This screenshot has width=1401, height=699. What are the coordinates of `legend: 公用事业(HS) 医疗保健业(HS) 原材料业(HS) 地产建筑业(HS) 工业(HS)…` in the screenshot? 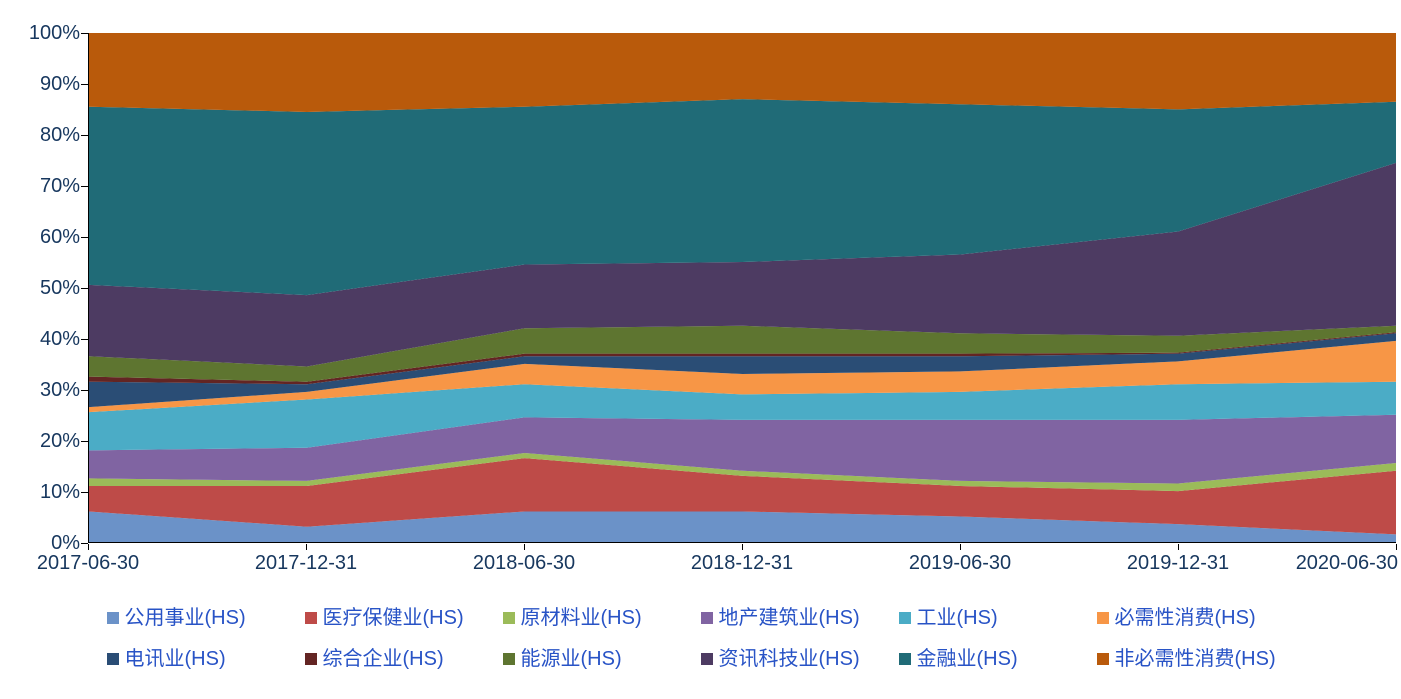 It's located at (700, 647).